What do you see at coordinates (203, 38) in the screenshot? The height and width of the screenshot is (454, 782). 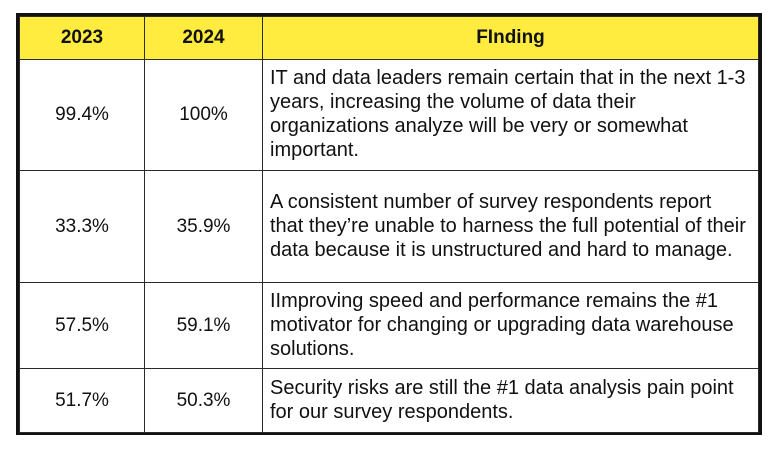 I see `header-2024: 2024` at bounding box center [203, 38].